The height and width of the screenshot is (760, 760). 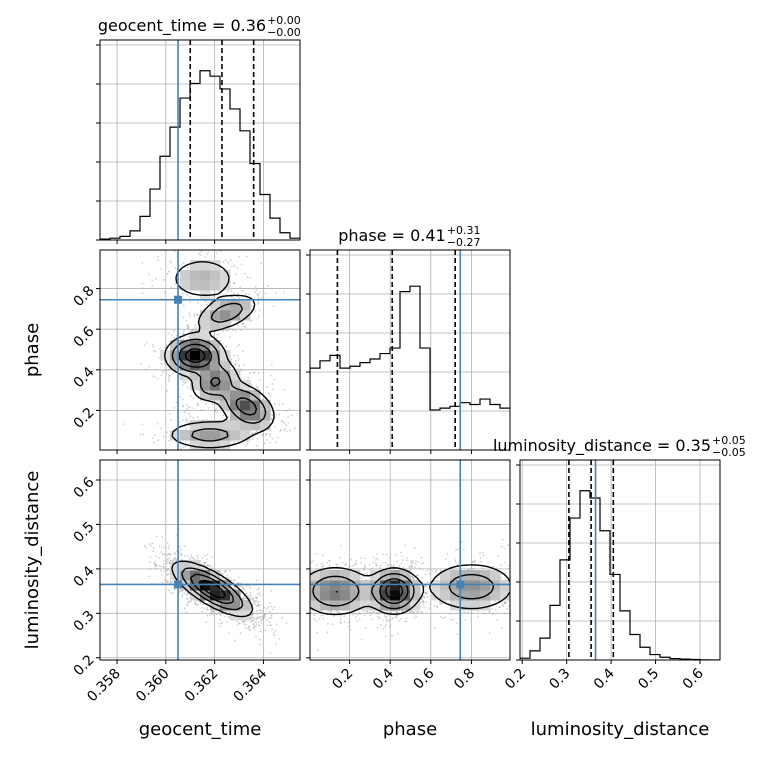 I want to click on title-text: luminosity_distance = 0.35, so click(x=602, y=446).